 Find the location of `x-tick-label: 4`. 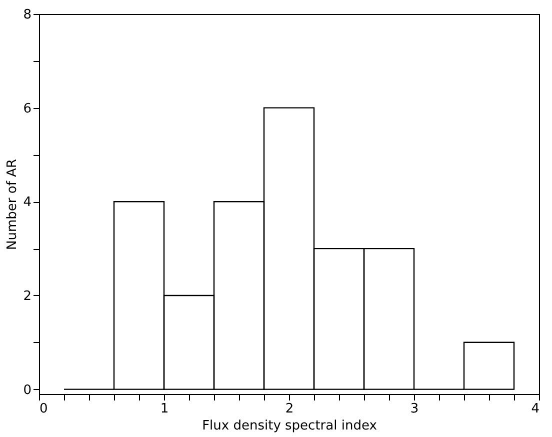

x-tick-label: 4 is located at coordinates (535, 409).